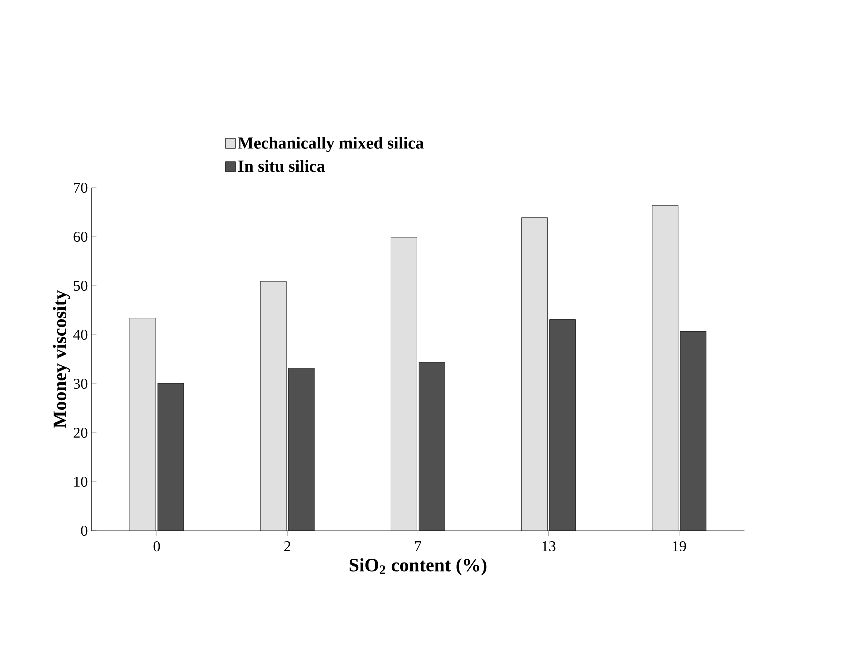  Describe the element at coordinates (81, 384) in the screenshot. I see `y-tick-label: 30` at that location.